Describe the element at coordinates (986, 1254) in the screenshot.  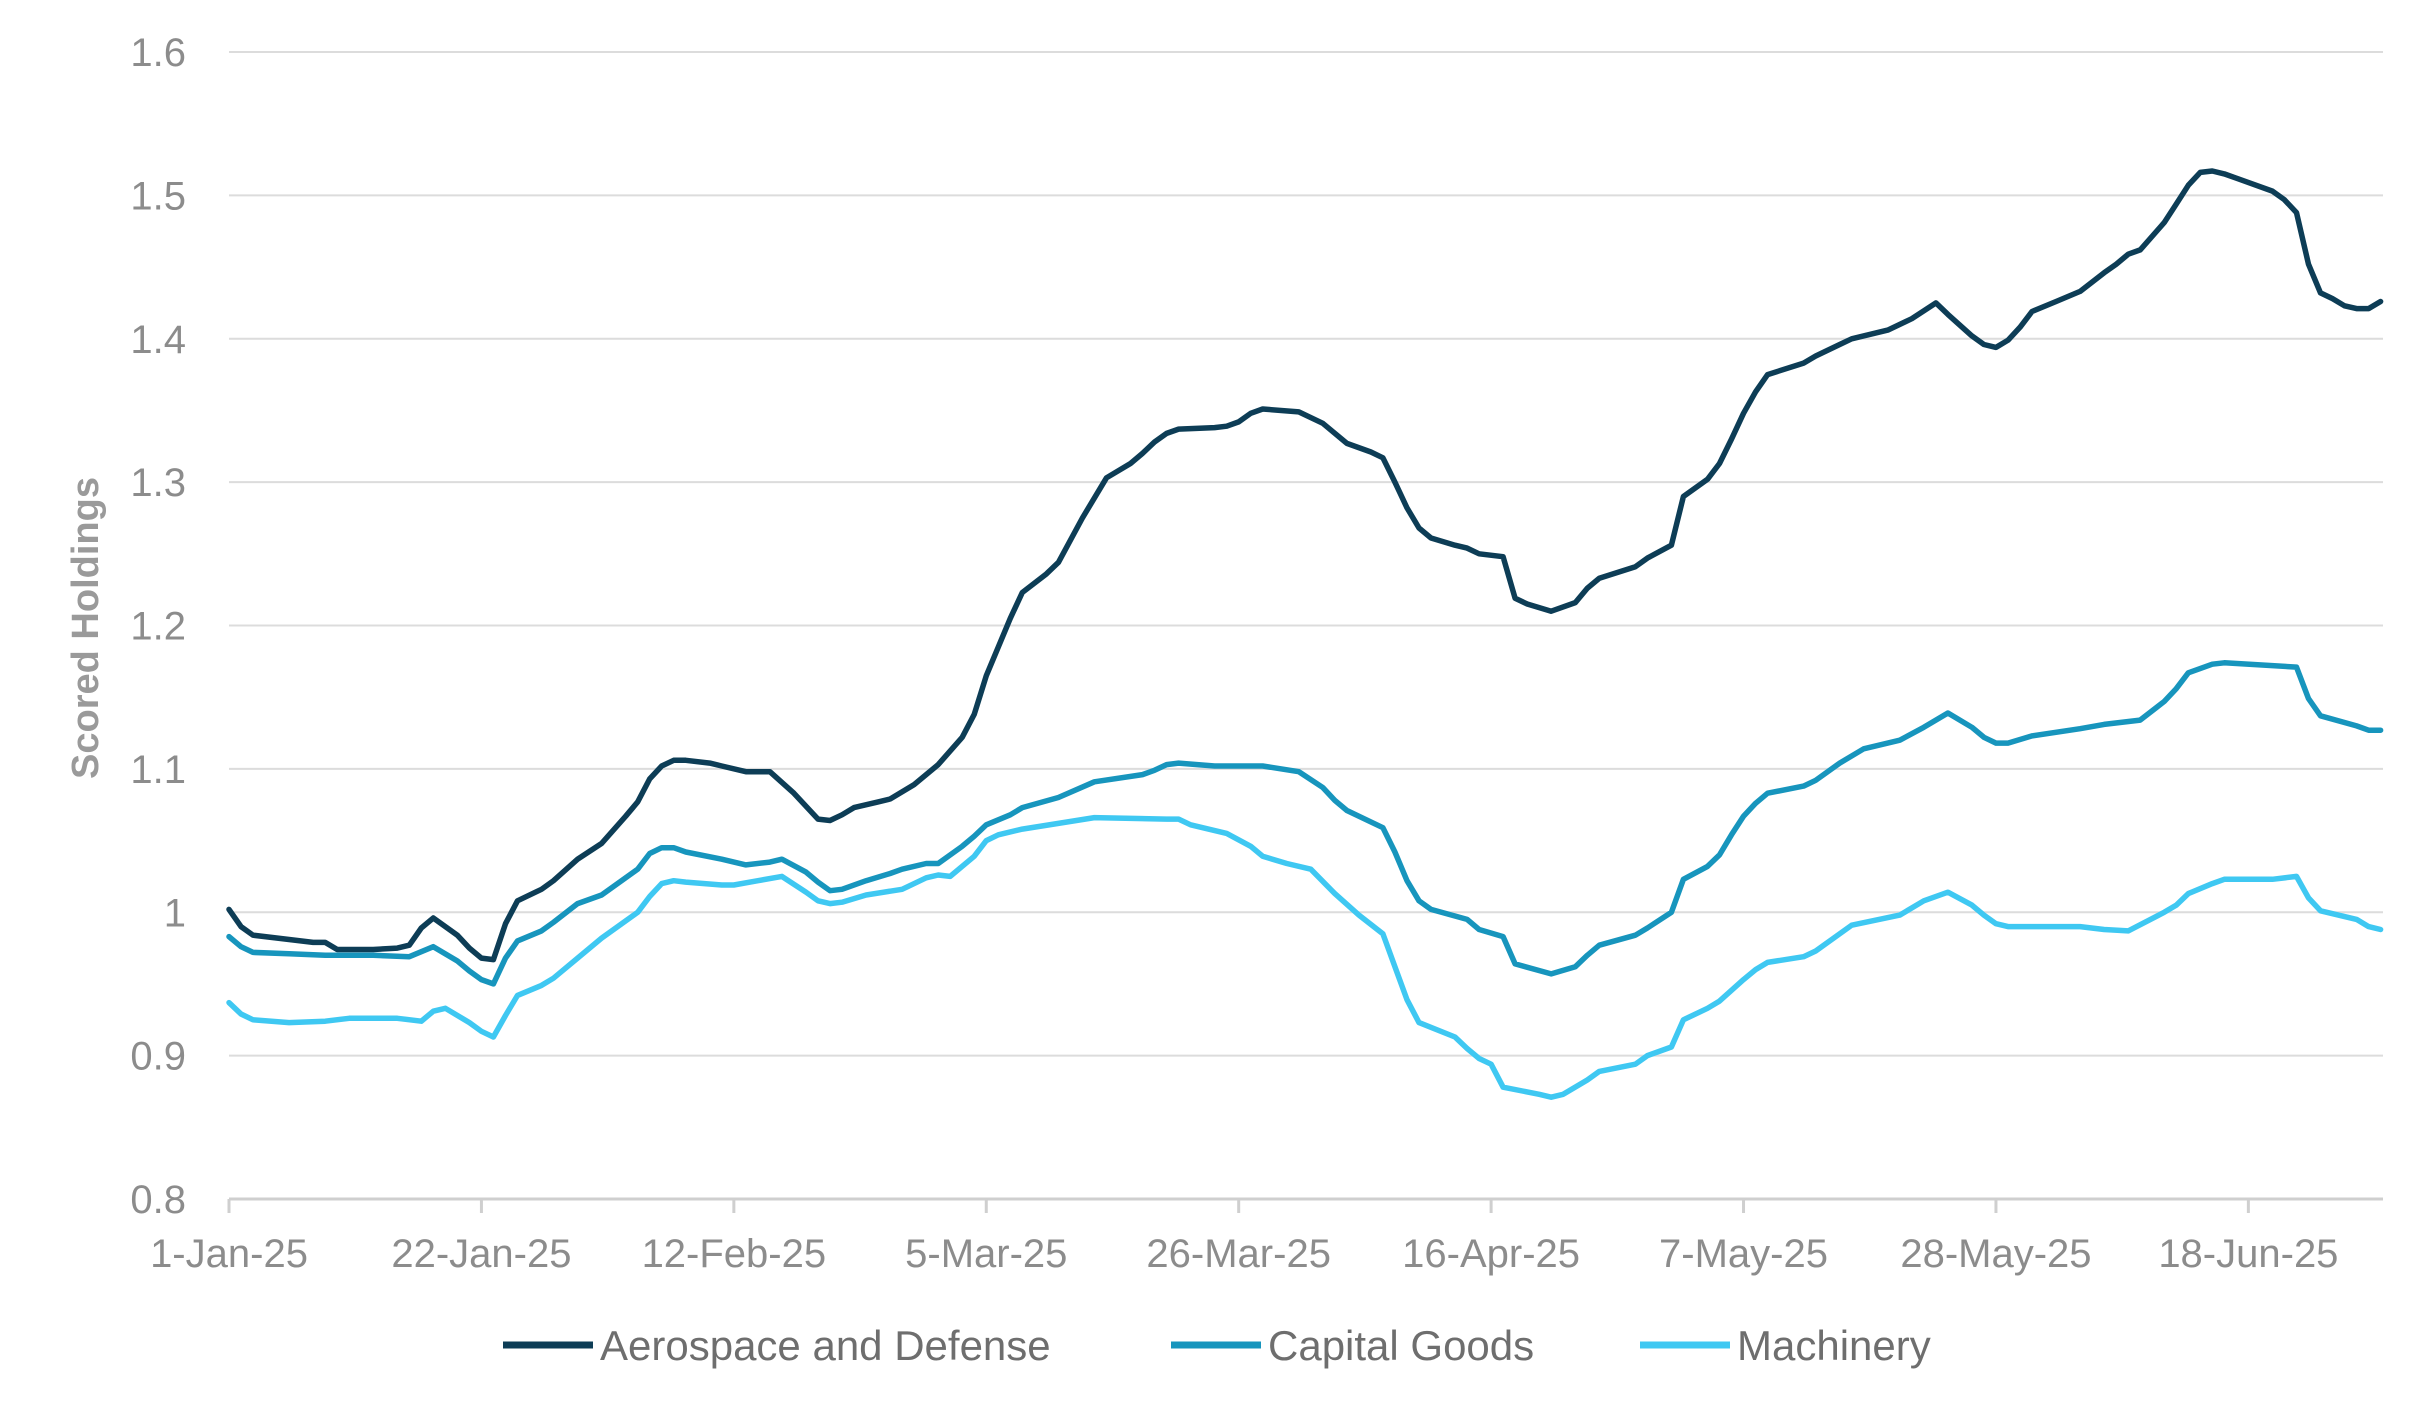
I see `x-tick-label: 5-Mar-25` at that location.